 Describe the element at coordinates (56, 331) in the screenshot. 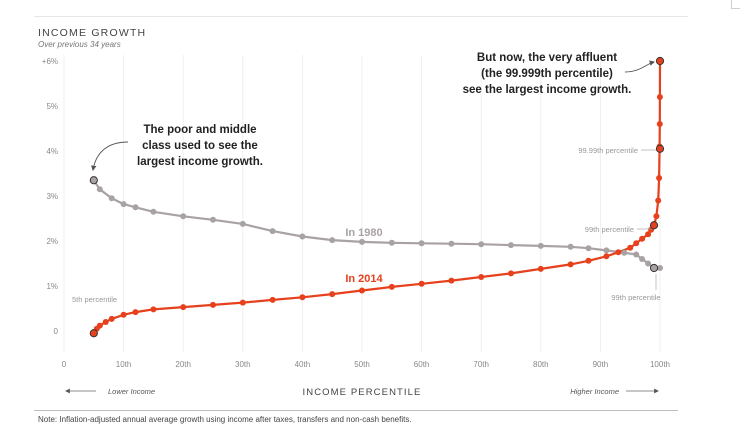

I see `y-tick-label: 0` at that location.